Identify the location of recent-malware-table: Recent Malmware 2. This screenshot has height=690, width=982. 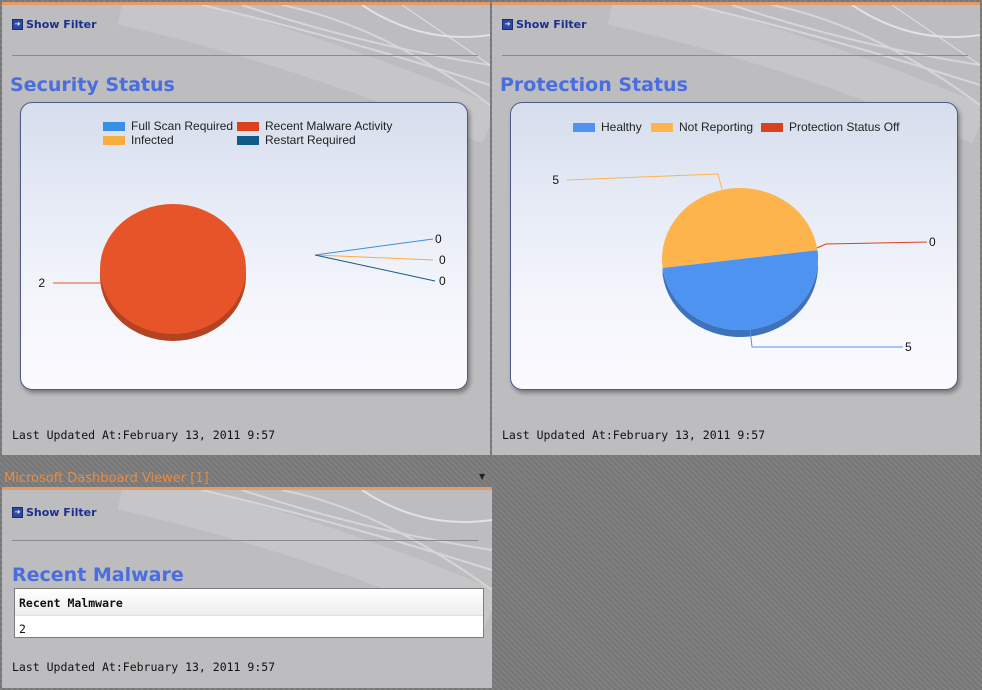
(249, 613).